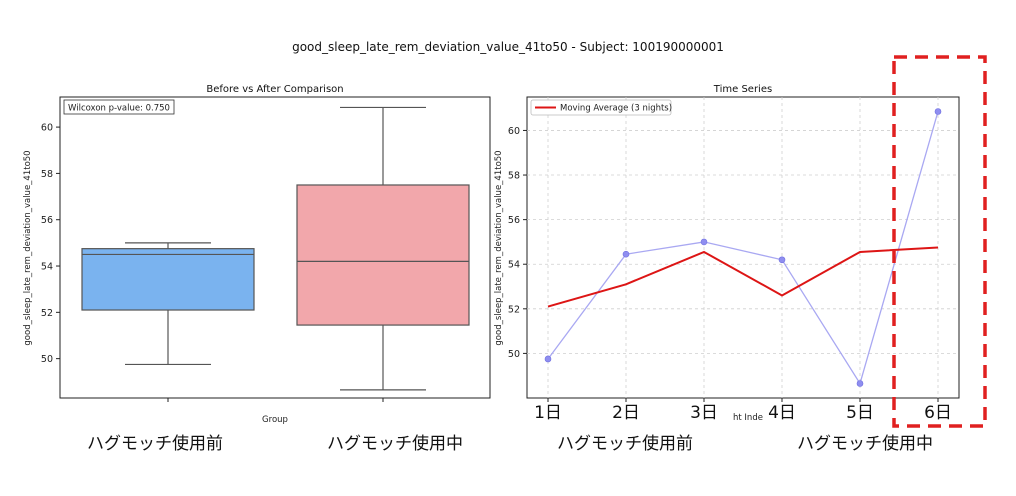  Describe the element at coordinates (275, 420) in the screenshot. I see `boxplot-xlabel: Group` at that location.